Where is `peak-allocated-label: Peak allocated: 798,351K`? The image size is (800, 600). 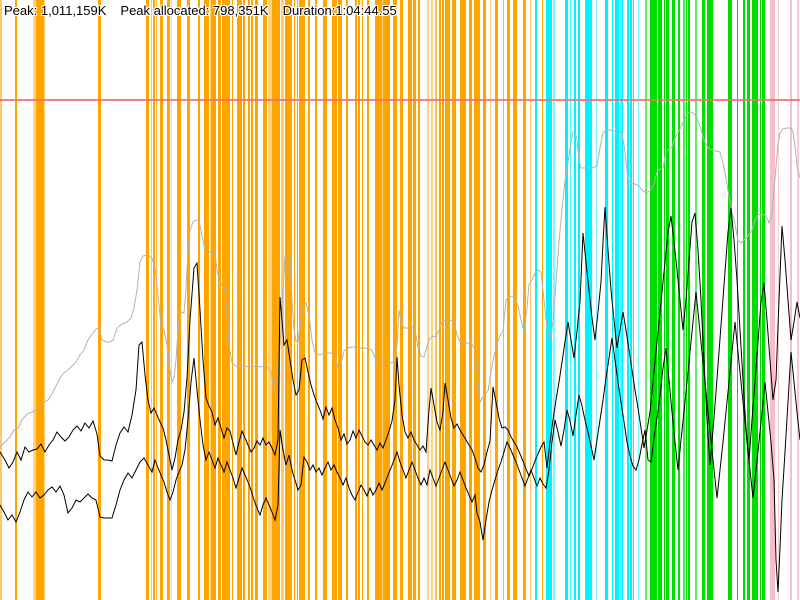 peak-allocated-label: Peak allocated: 798,351K is located at coordinates (194, 10).